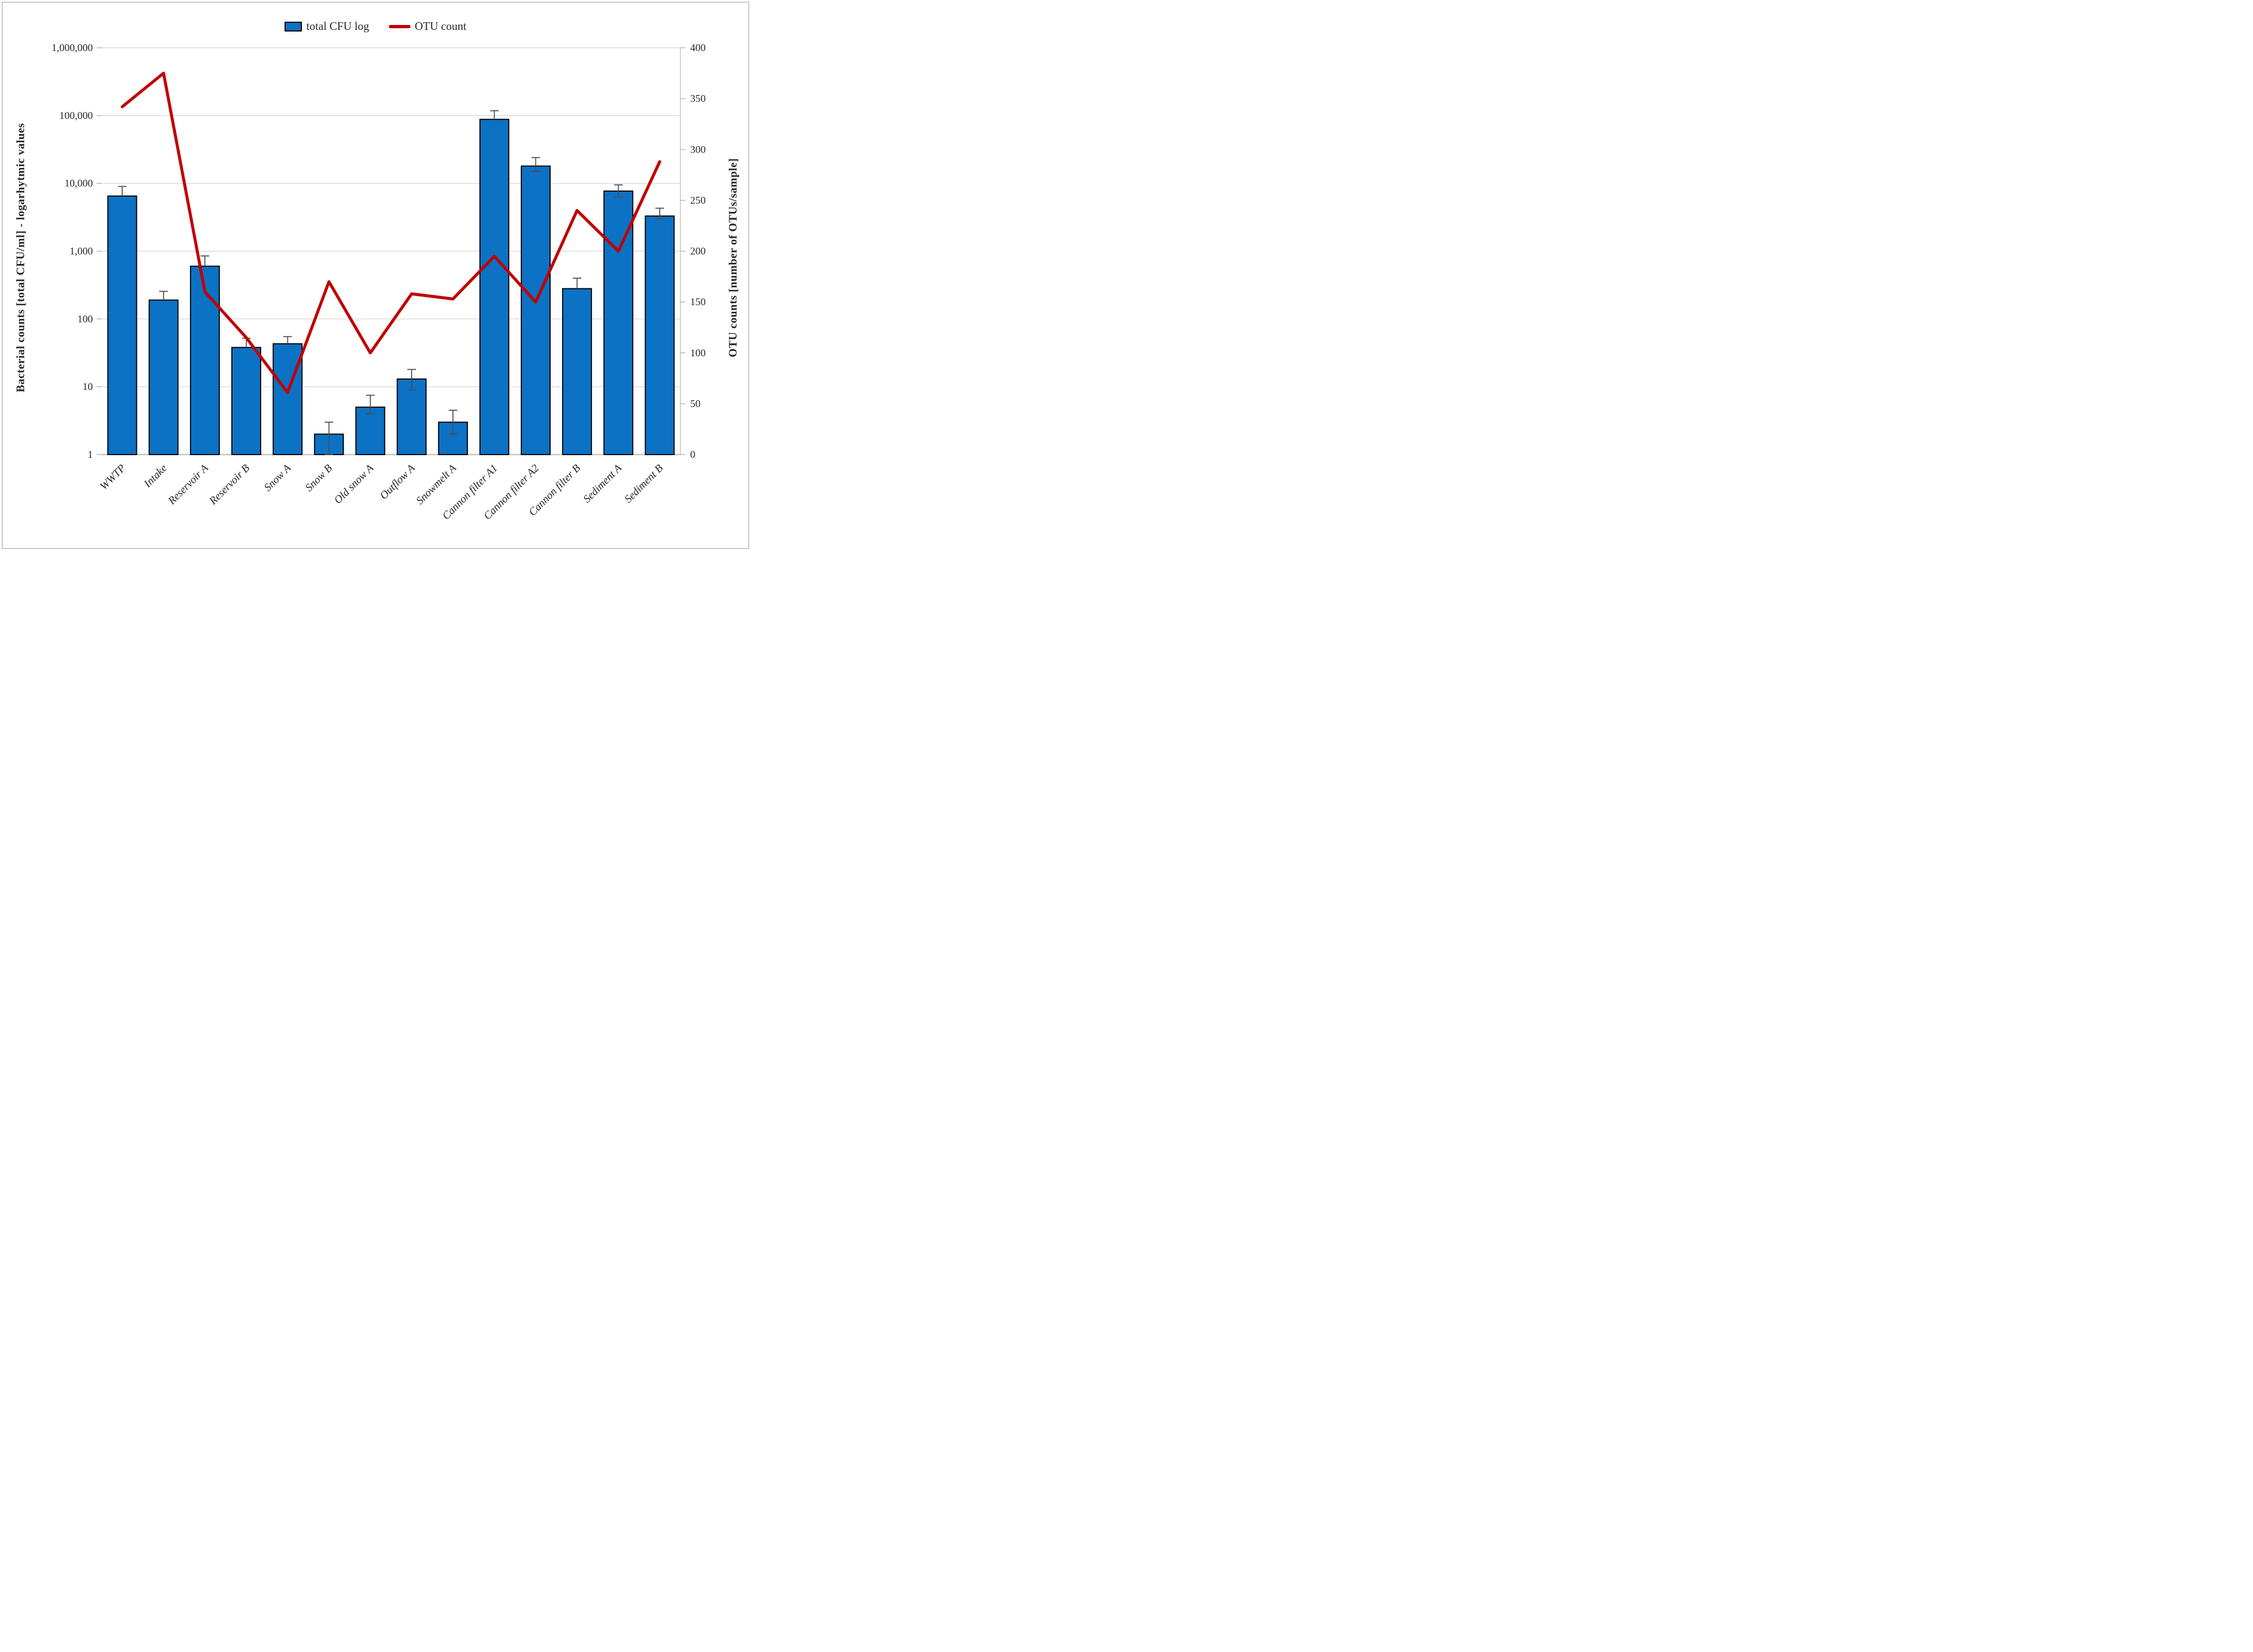  What do you see at coordinates (88, 387) in the screenshot?
I see `left-tick-label: 10` at bounding box center [88, 387].